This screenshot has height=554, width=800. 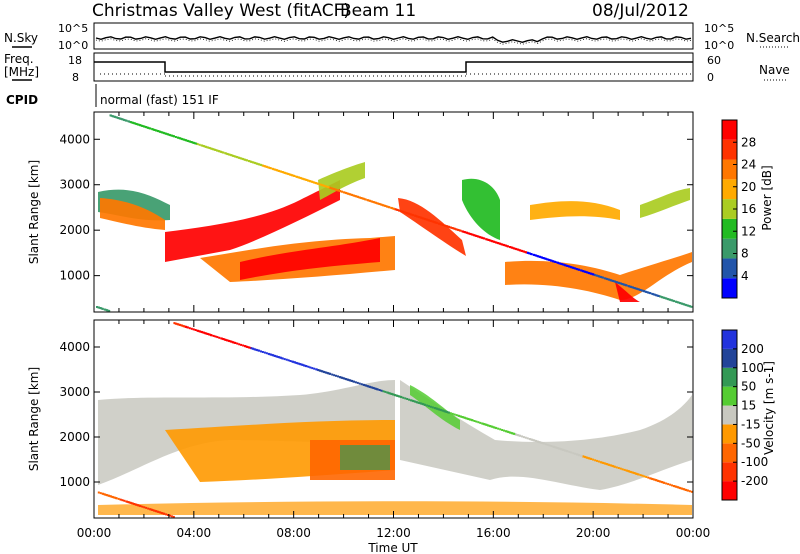 What do you see at coordinates (74, 276) in the screenshot?
I see `y-tick-label: 1000` at bounding box center [74, 276].